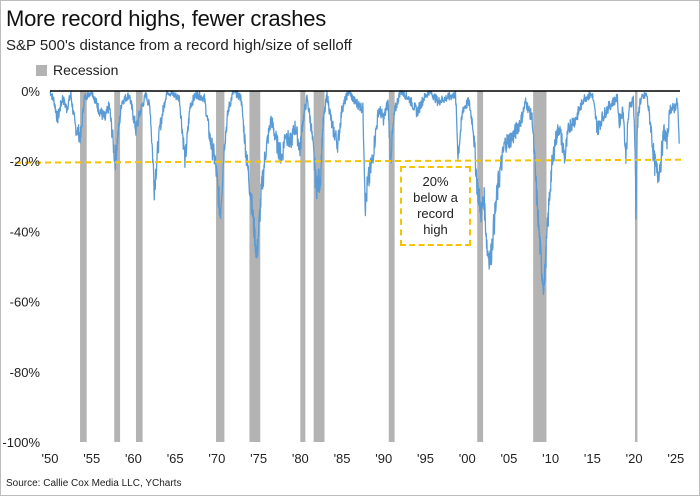 The image size is (700, 496). Describe the element at coordinates (94, 483) in the screenshot. I see `source-note: Source: Callie Cox Media LLC, YCharts` at that location.